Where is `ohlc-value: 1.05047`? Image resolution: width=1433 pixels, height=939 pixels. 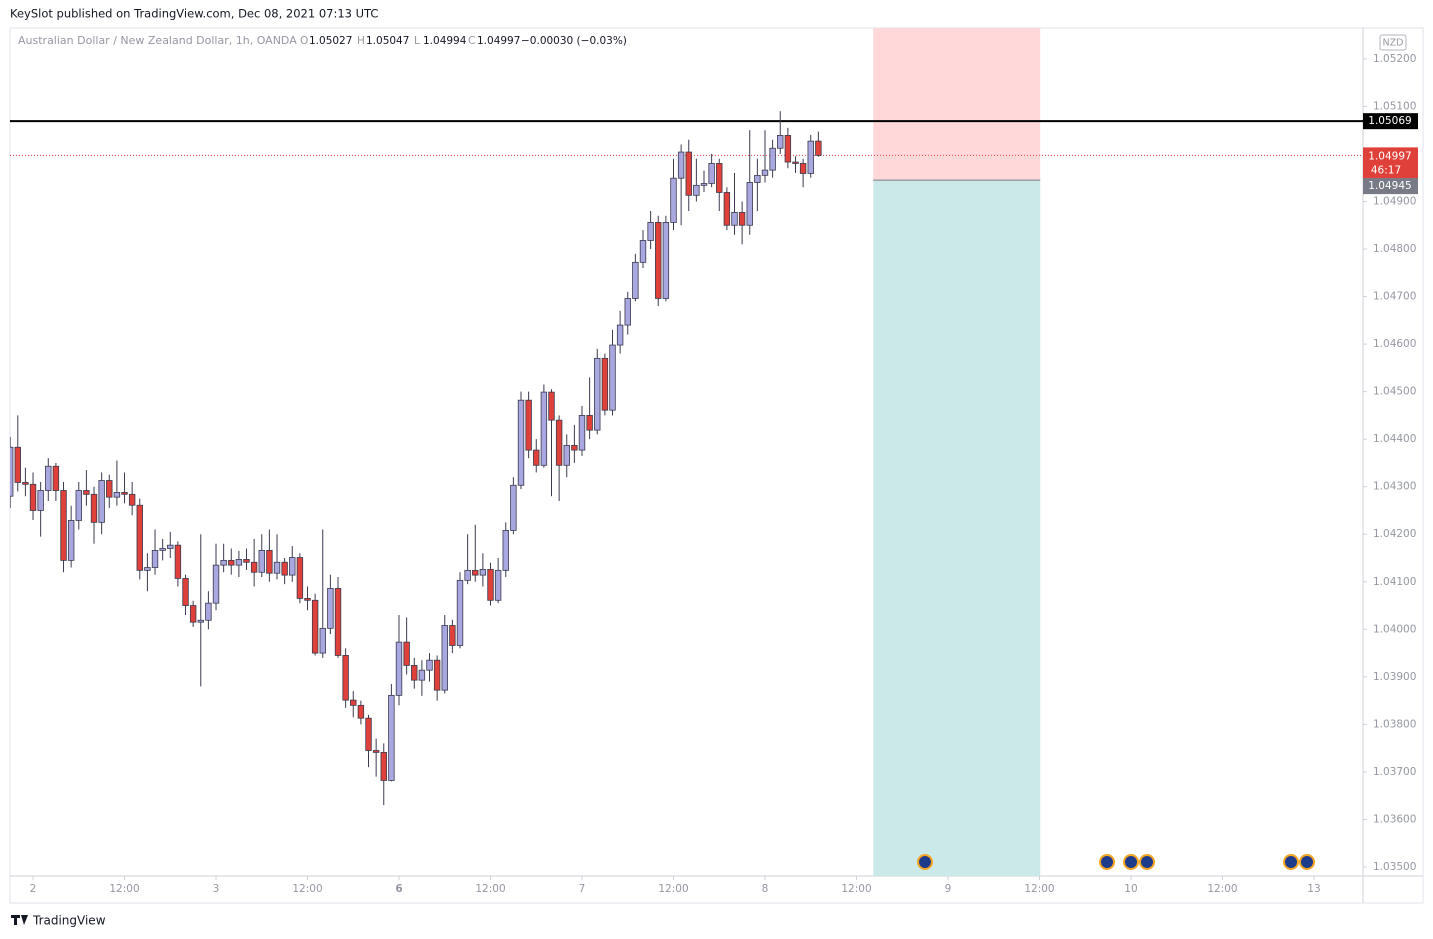
ohlc-value: 1.05047 is located at coordinates (387, 41).